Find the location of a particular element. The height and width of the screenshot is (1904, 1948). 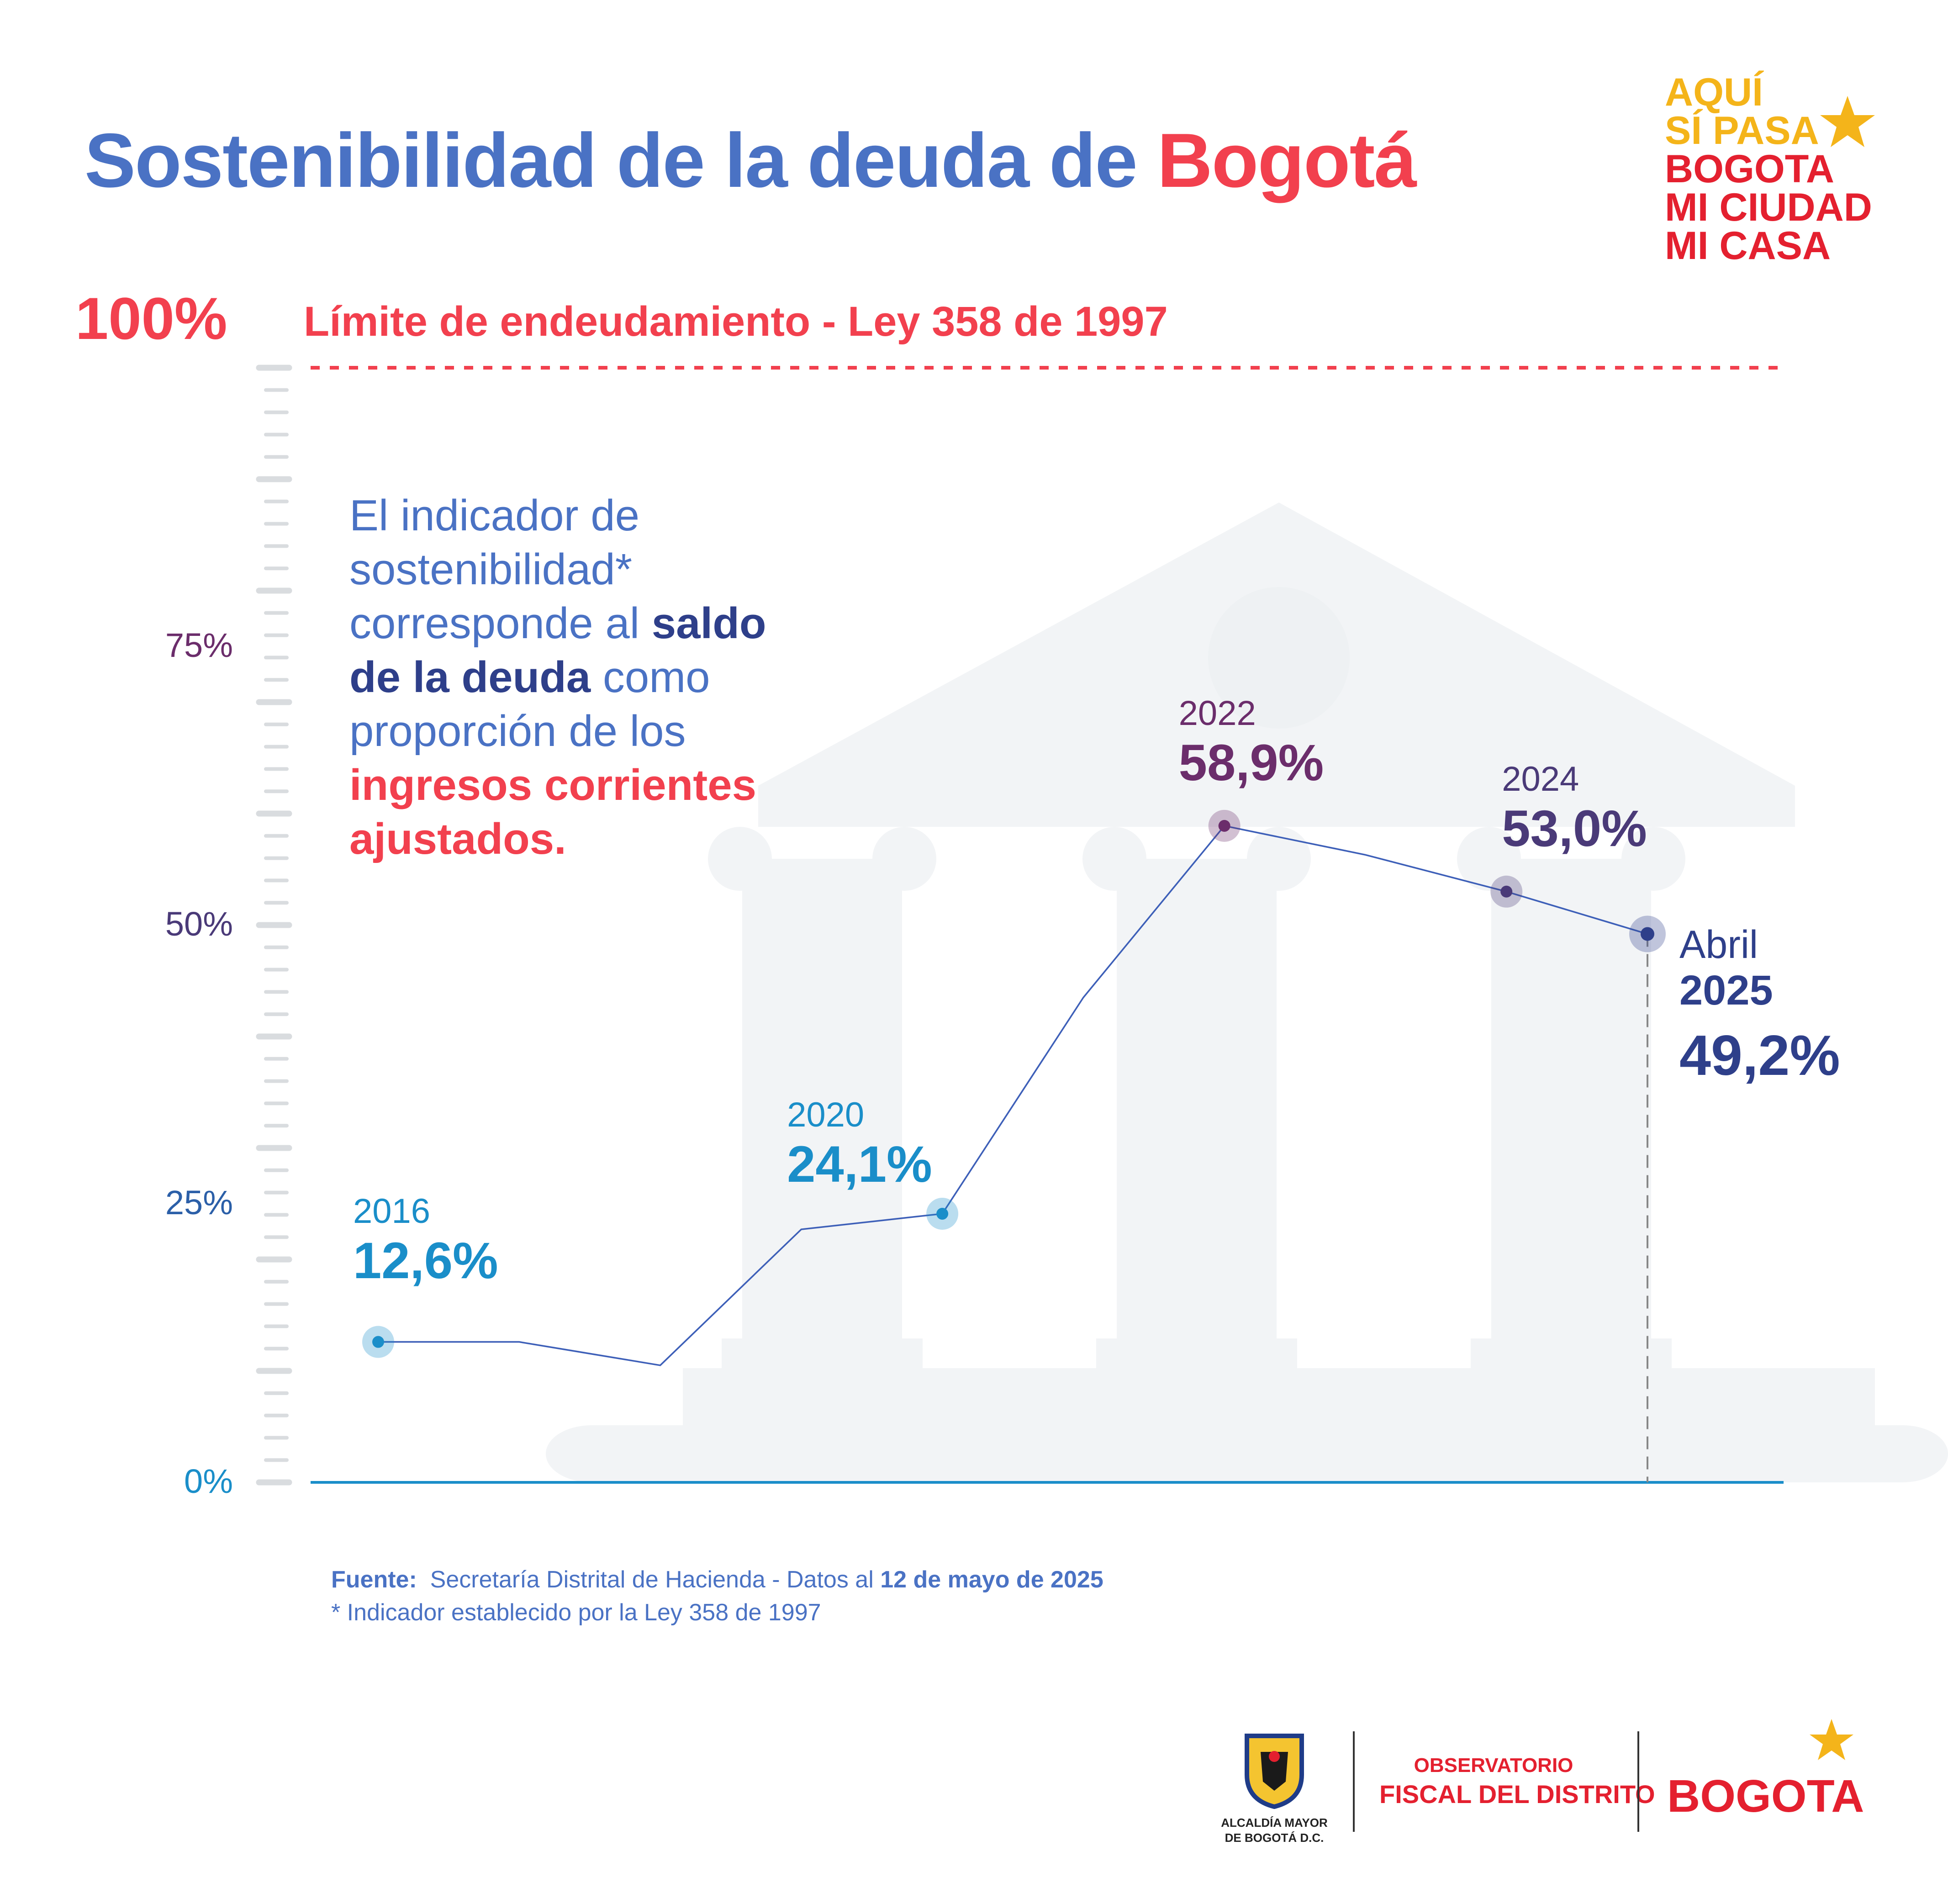

title-main: Sostenibilidad de la deuda de is located at coordinates (620, 160).